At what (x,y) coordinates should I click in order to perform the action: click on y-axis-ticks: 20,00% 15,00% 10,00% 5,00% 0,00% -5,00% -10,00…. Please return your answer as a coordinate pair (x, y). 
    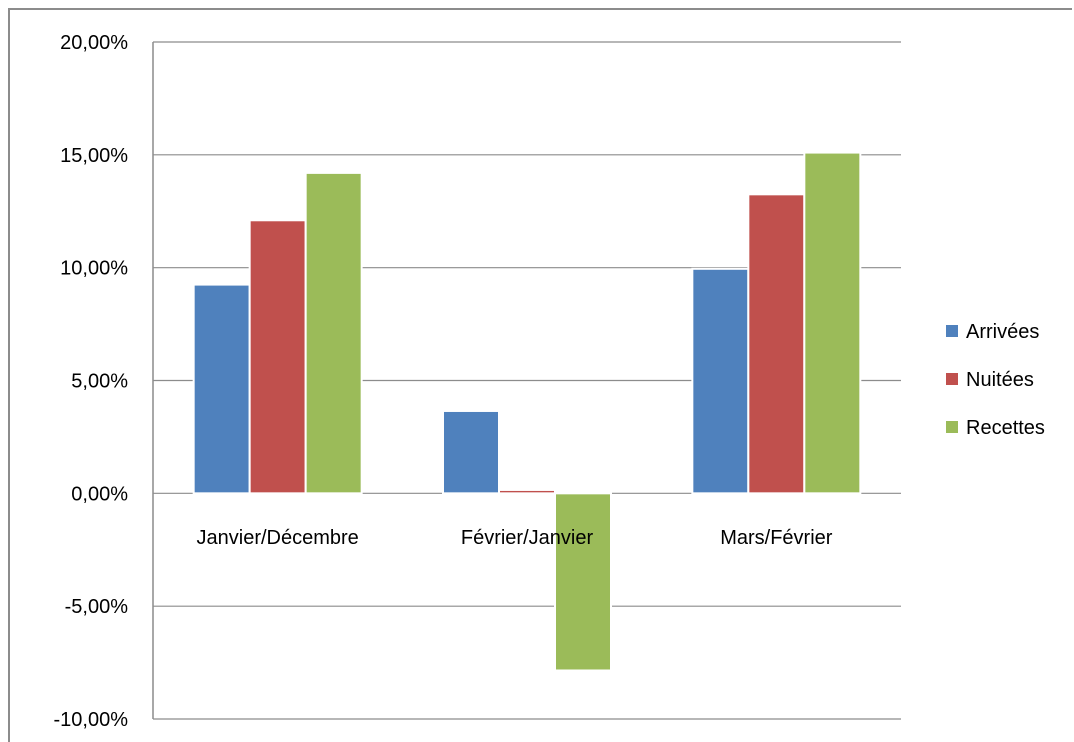
    Looking at the image, I should click on (91, 381).